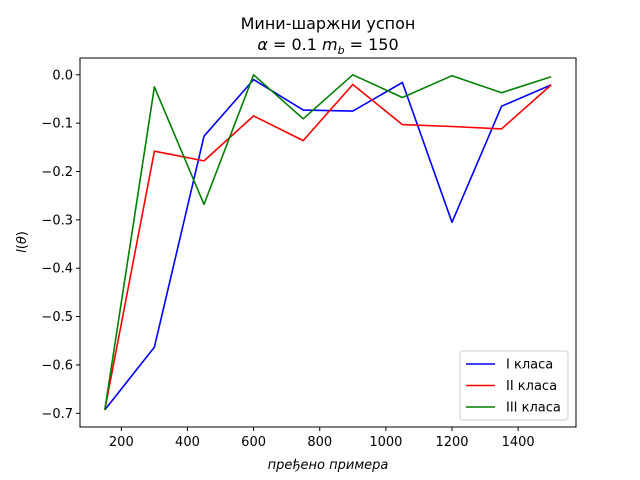  Describe the element at coordinates (295, 44) in the screenshot. I see `subtitle-alpha-text: = 0.1` at that location.